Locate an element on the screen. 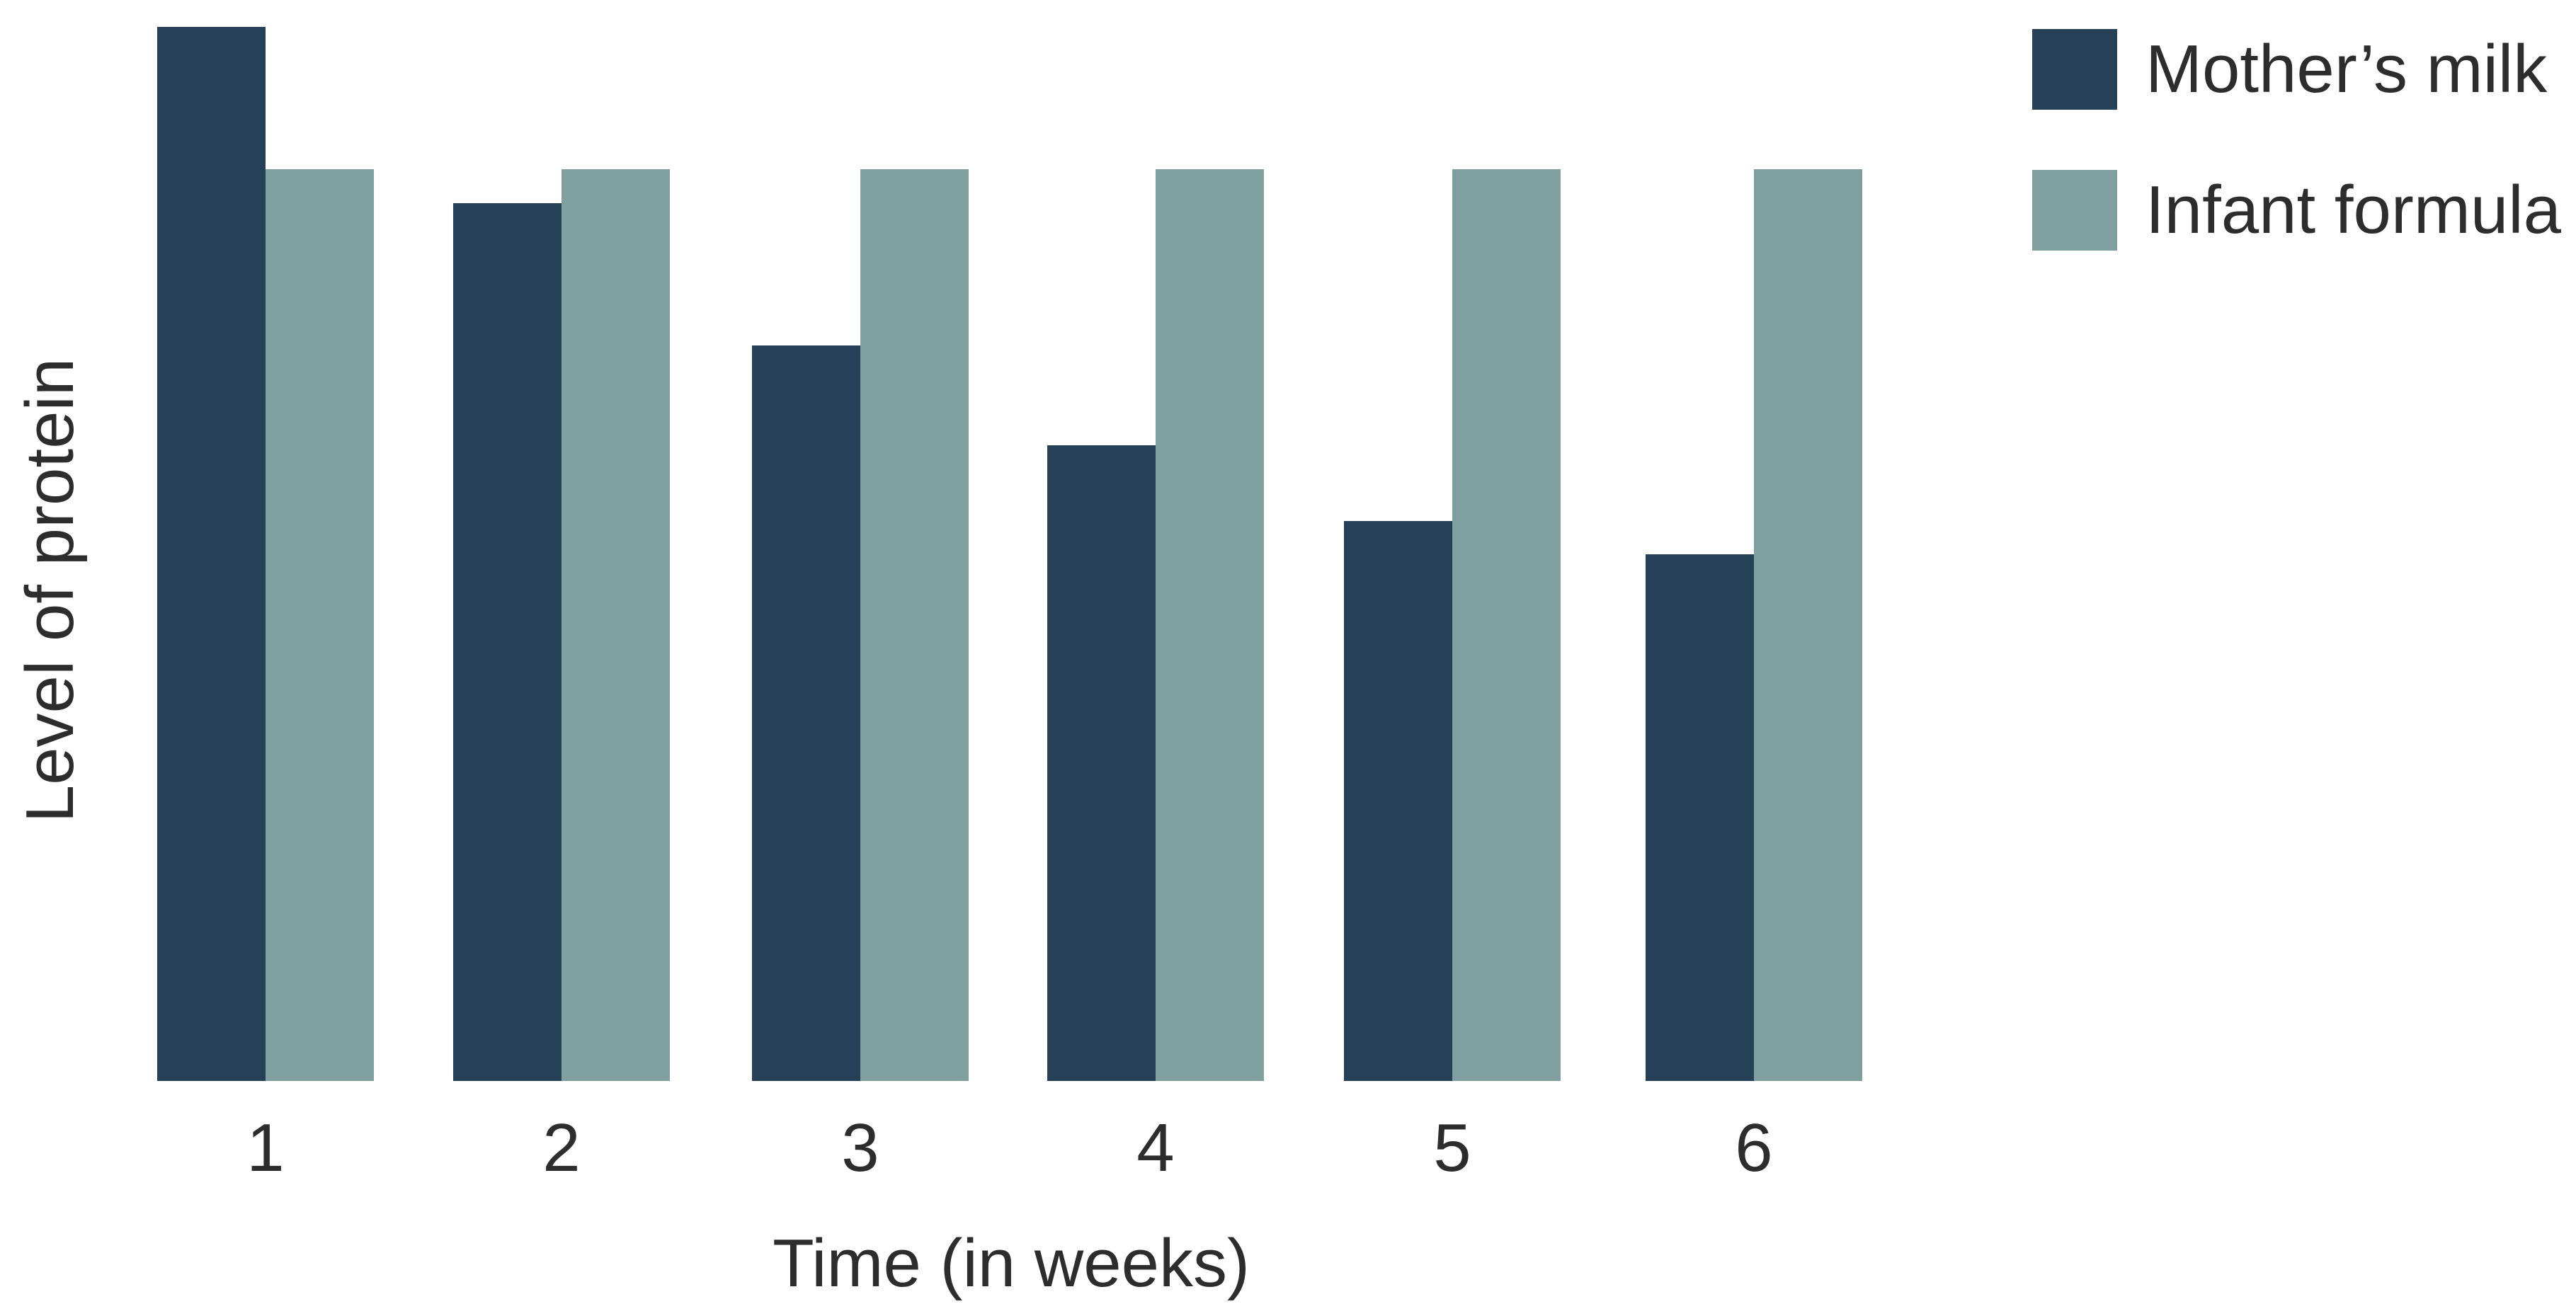 The width and height of the screenshot is (2576, 1316). legend-label-mothers-milk: Mother’s milk is located at coordinates (2346, 69).